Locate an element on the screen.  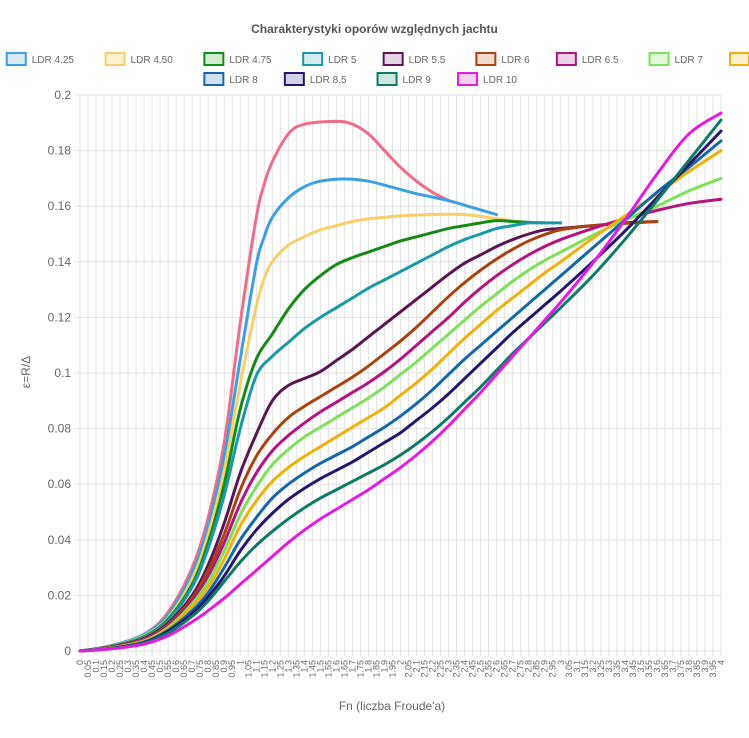
legend-item-ldr-10: LDR 10 is located at coordinates (487, 79).